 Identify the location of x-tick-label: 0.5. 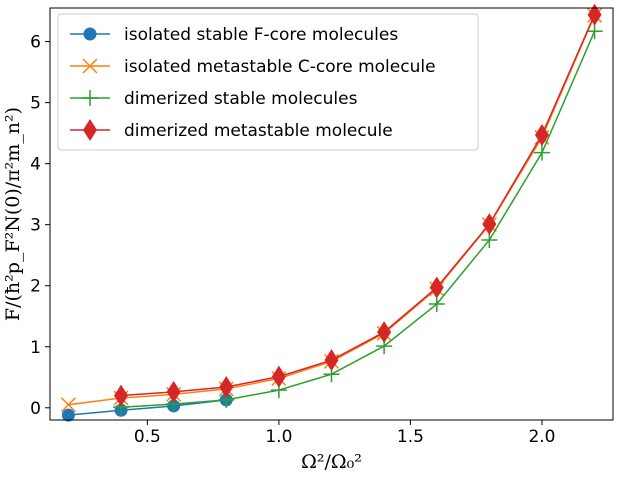
(147, 437).